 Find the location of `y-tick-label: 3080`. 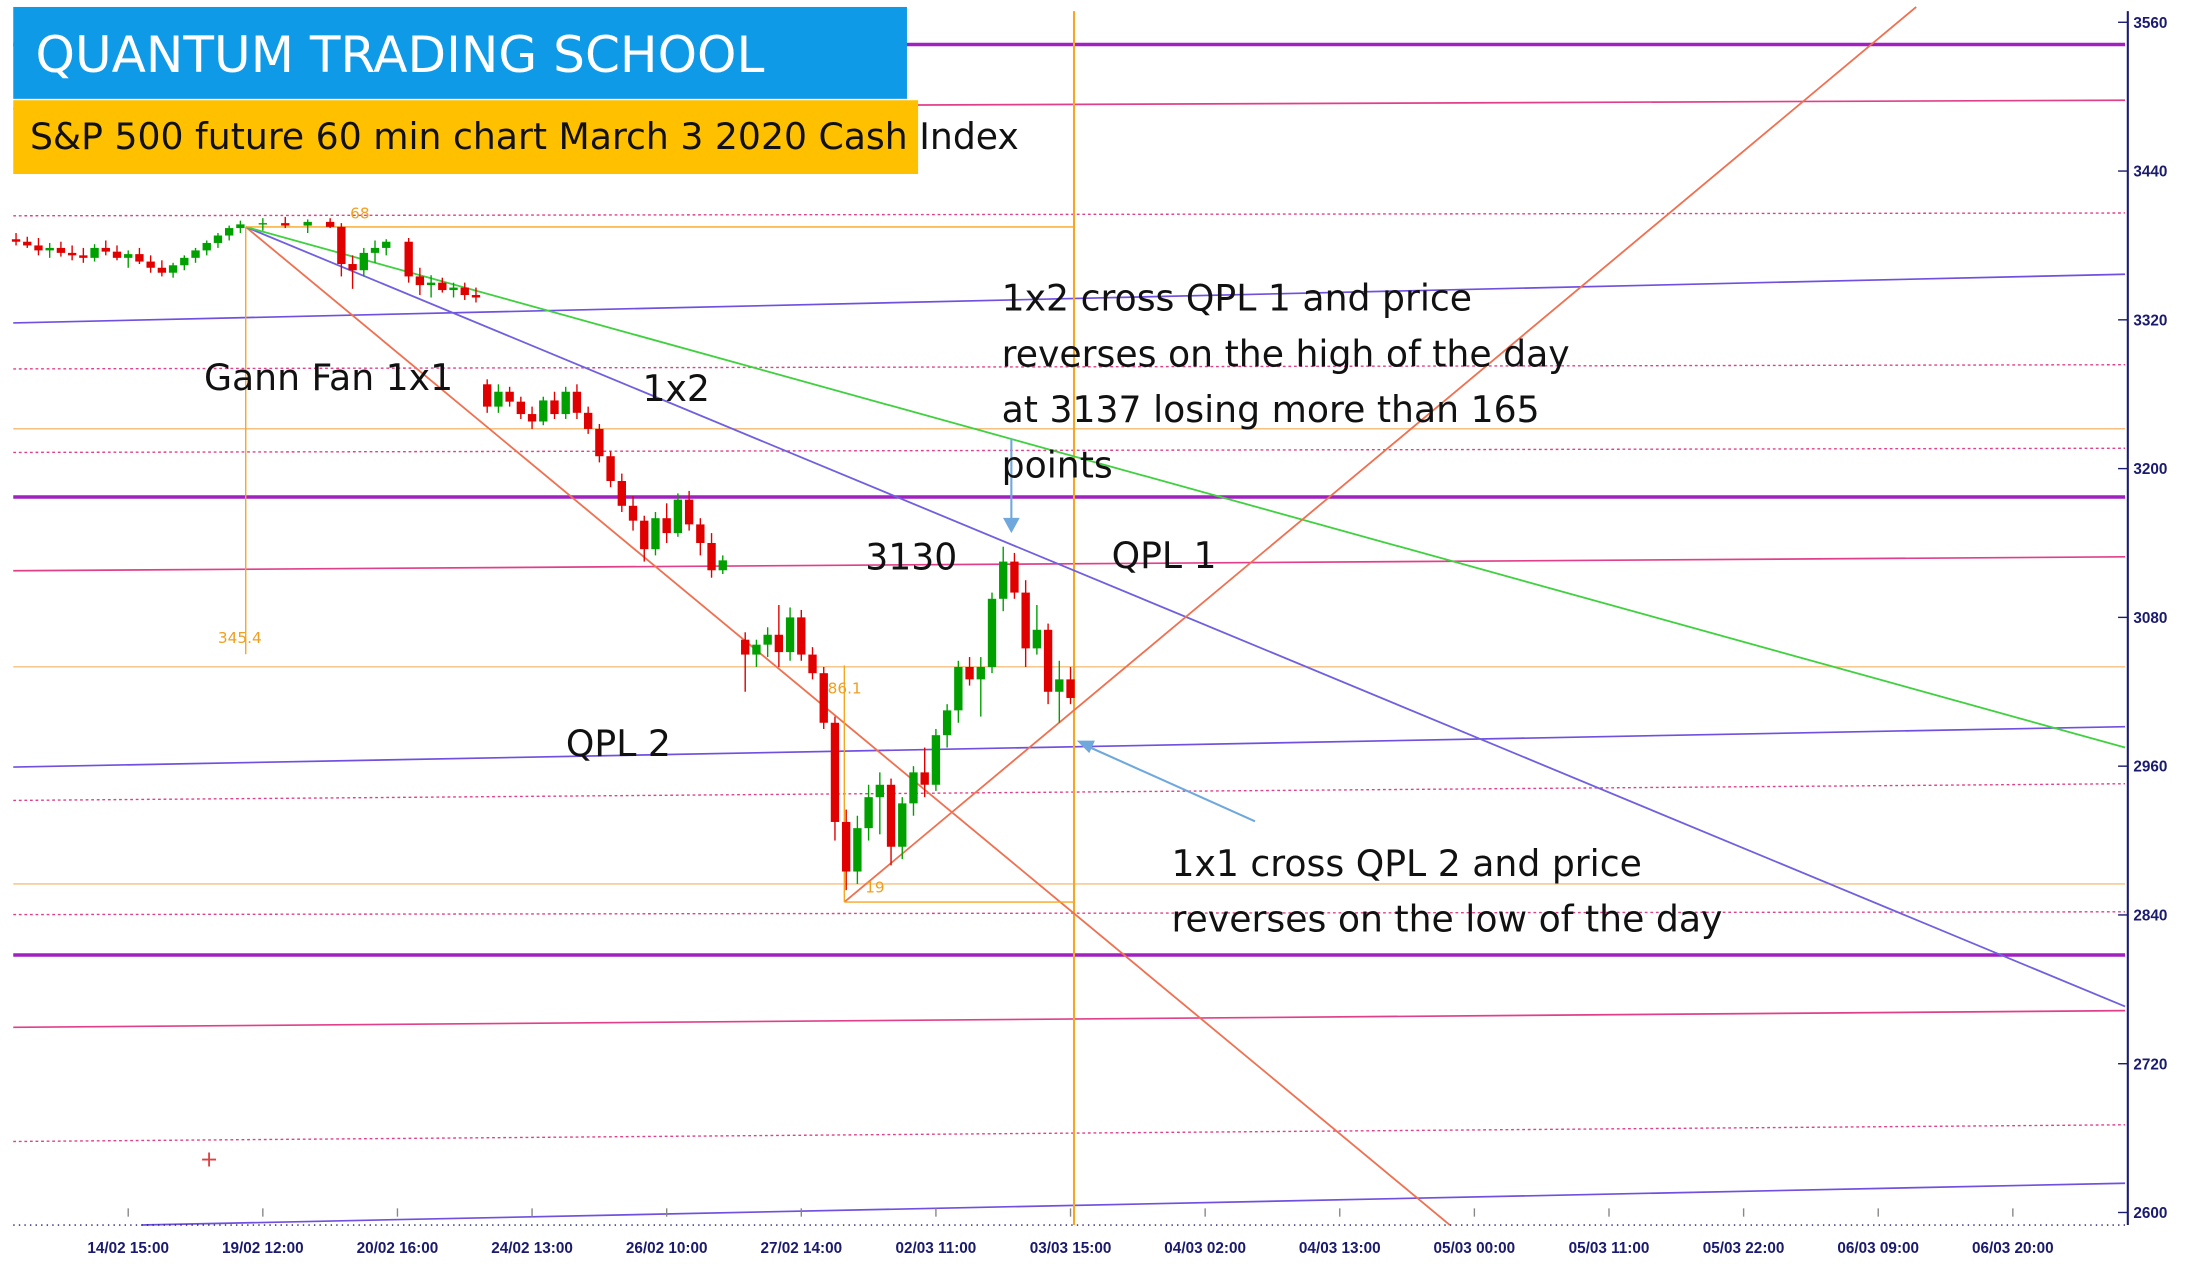

y-tick-label: 3080 is located at coordinates (2150, 618).